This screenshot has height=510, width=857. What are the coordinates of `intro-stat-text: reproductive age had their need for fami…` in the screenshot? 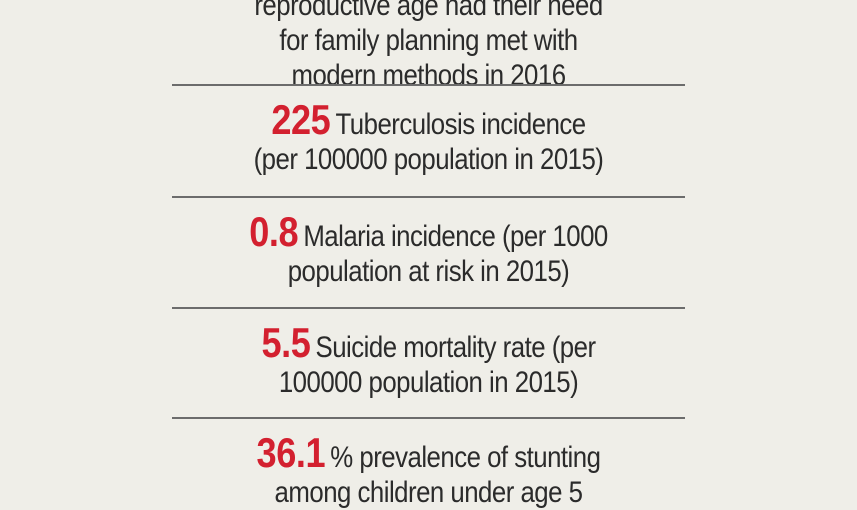 It's located at (428, 46).